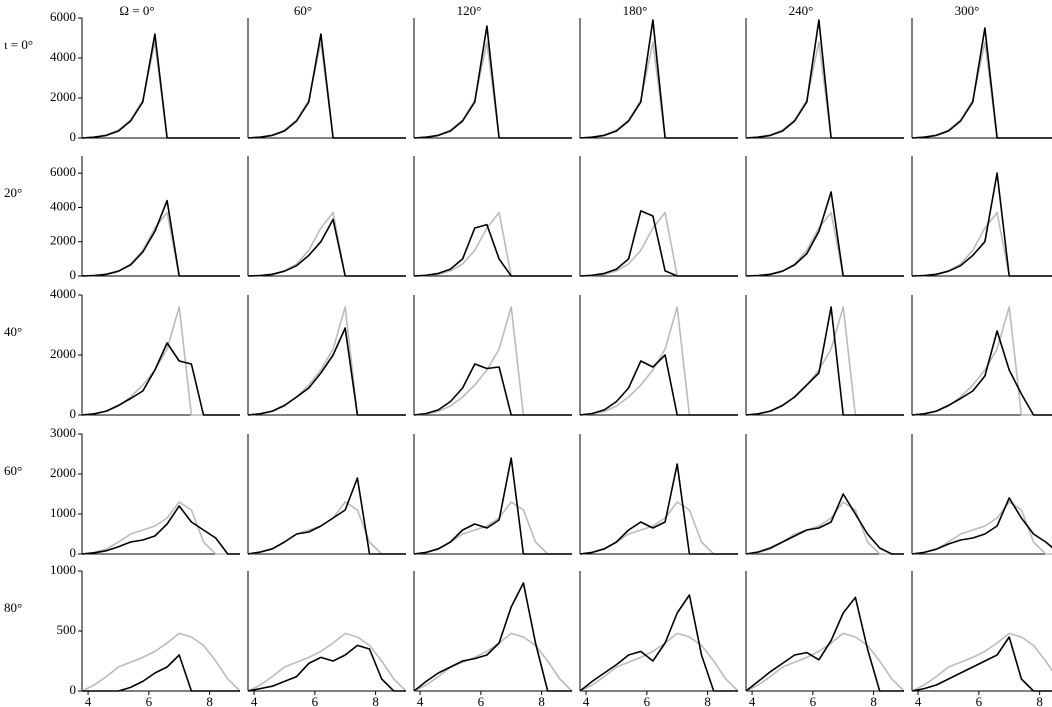 This screenshot has height=707, width=1052. Describe the element at coordinates (469, 10) in the screenshot. I see `column-label: 120°` at that location.